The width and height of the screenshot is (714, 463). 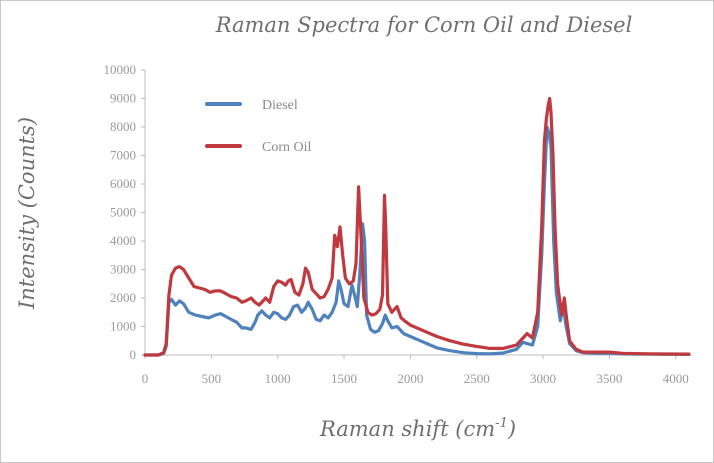 I want to click on y-tick-label: 1000, so click(x=123, y=326).